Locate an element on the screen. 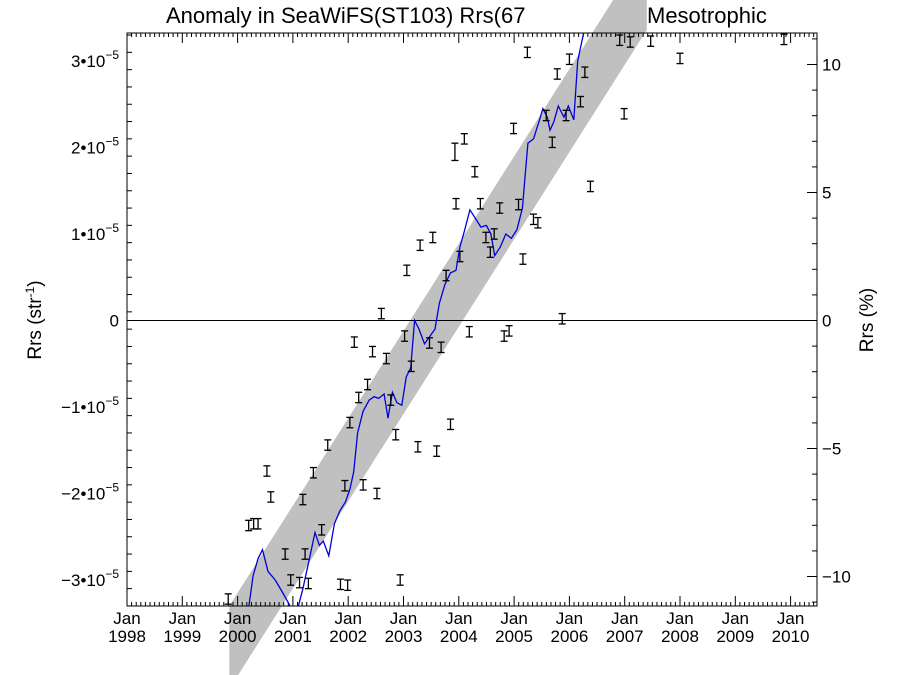 The width and height of the screenshot is (900, 675). x-tick-label-year: 2008 is located at coordinates (680, 636).